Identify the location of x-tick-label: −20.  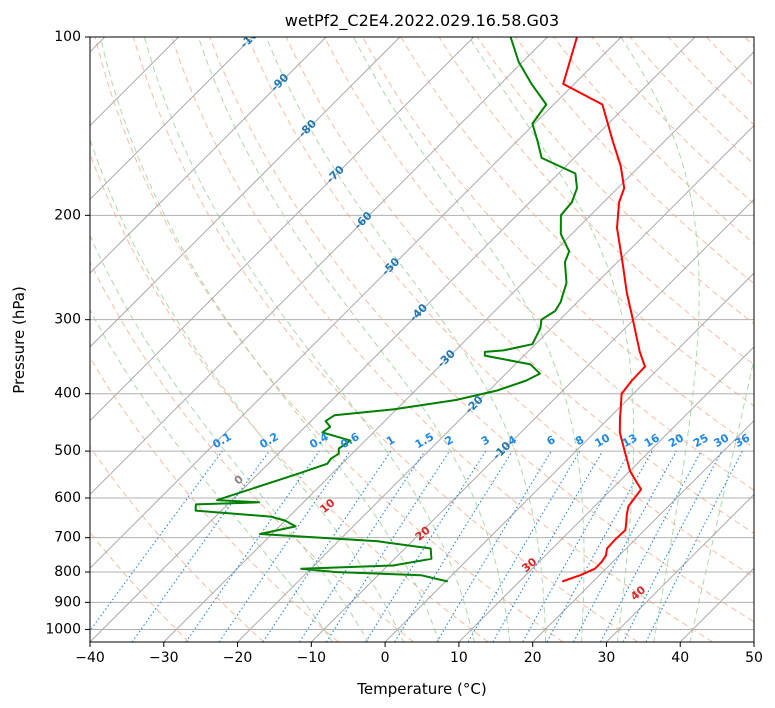
(238, 658).